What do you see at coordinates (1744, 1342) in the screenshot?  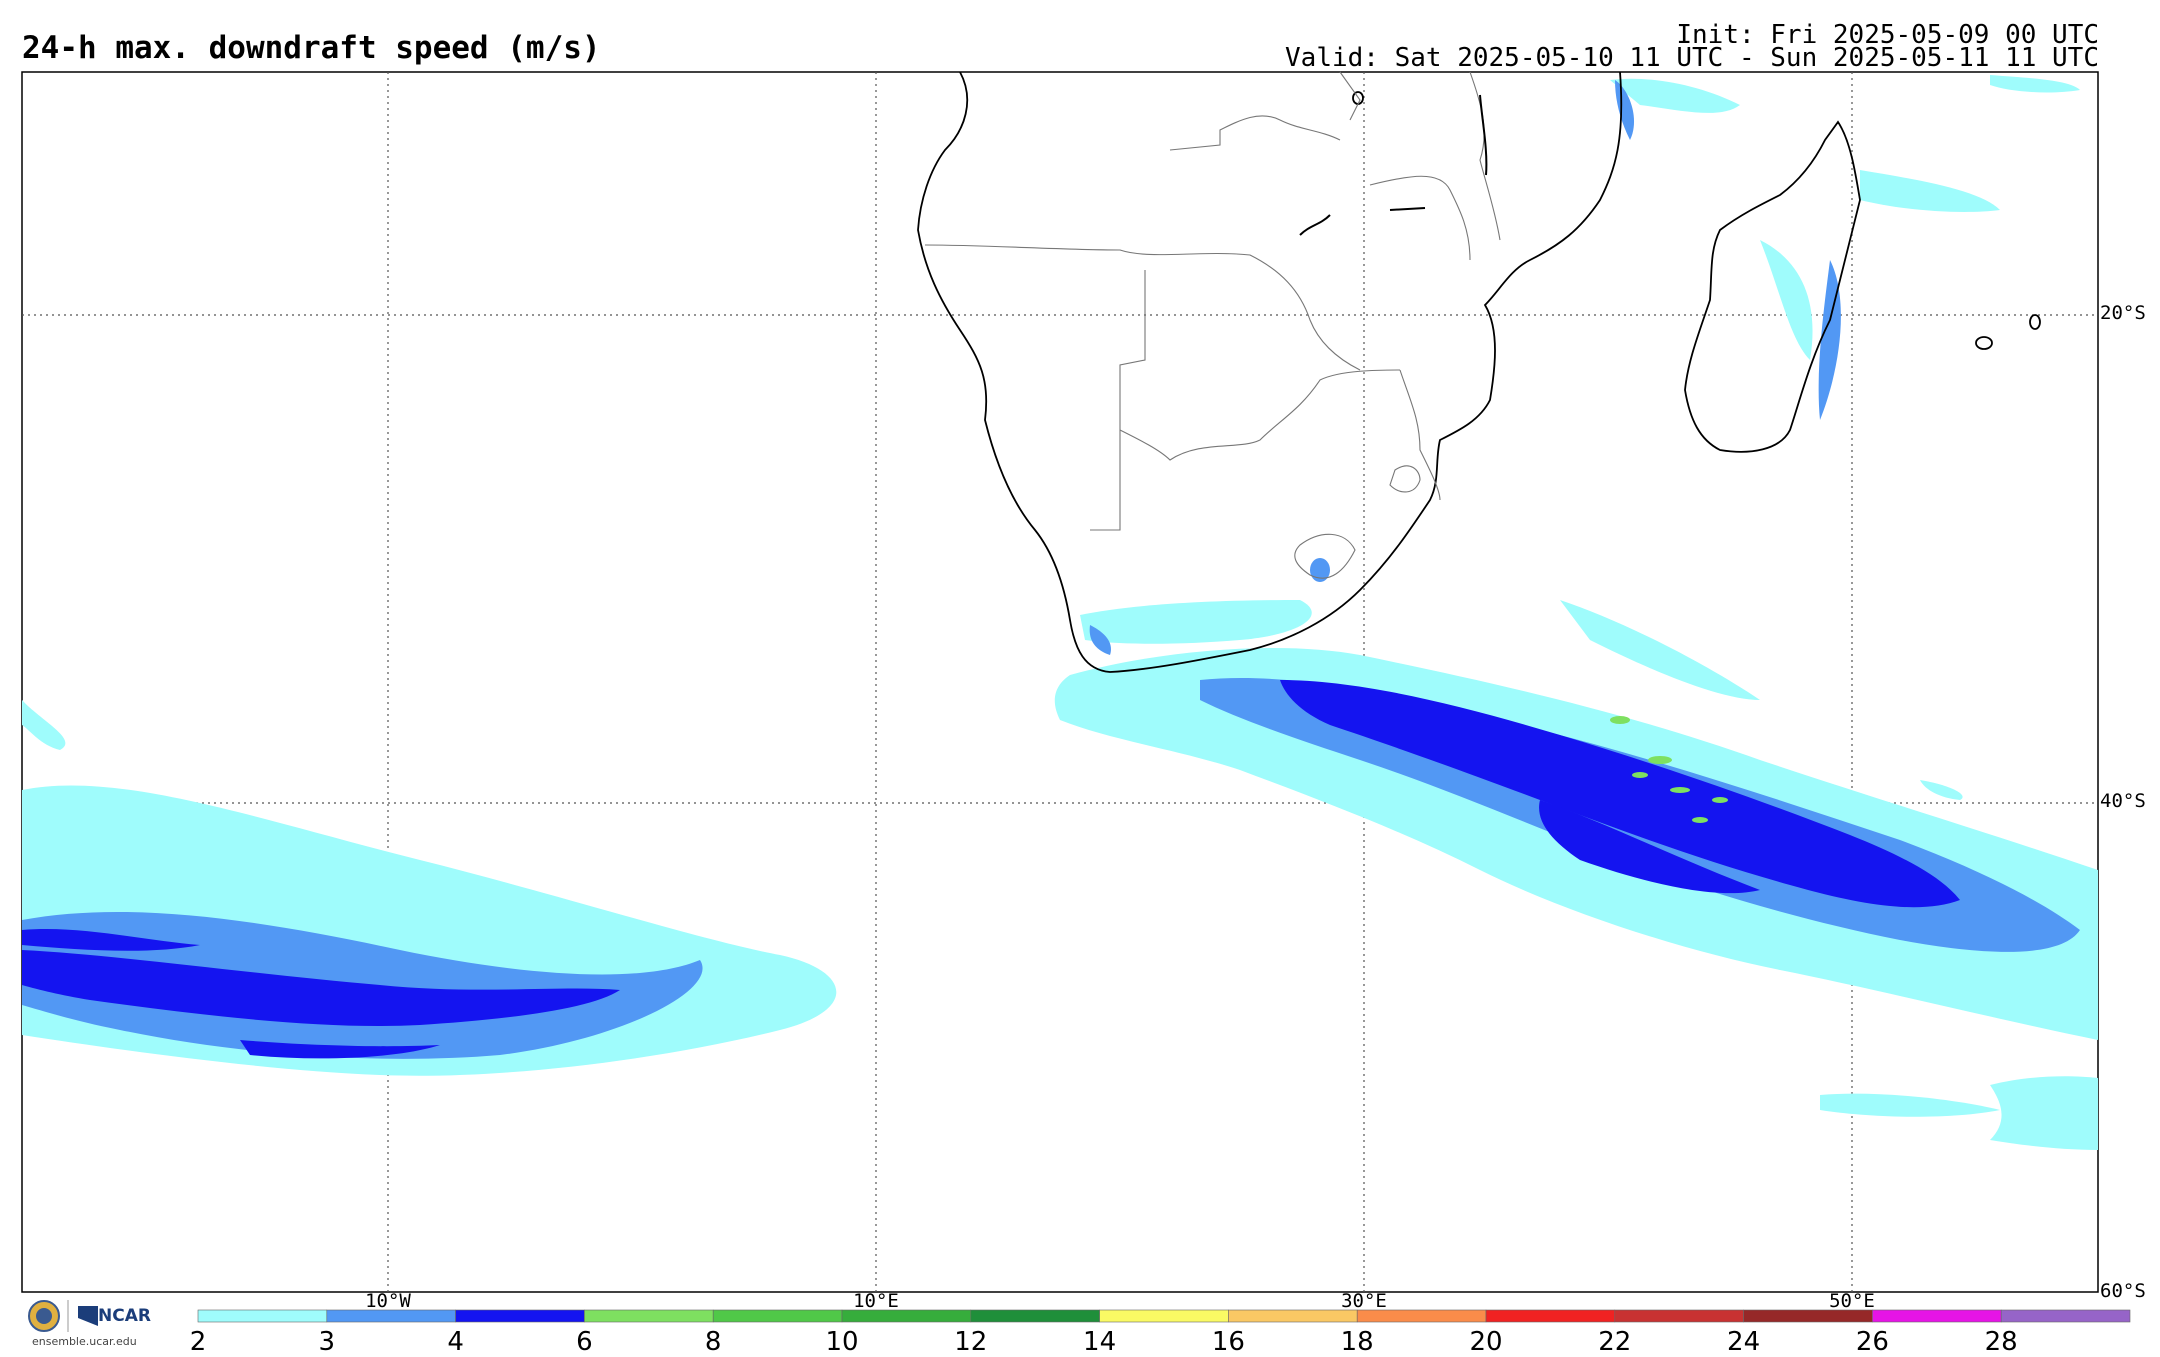 I see `colorbar-tick-label: 24` at bounding box center [1744, 1342].